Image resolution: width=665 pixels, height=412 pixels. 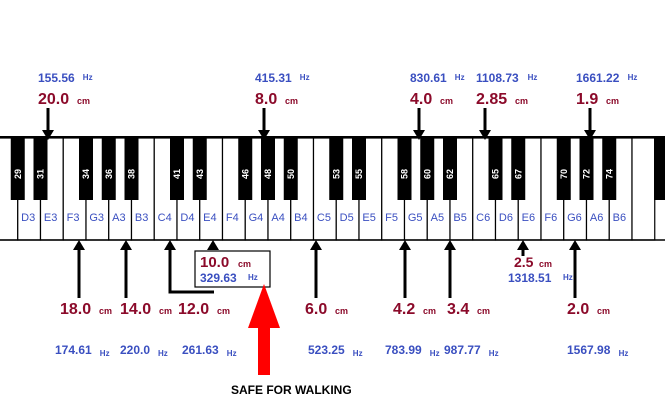 What do you see at coordinates (268, 174) in the screenshot?
I see `black-key-number: 48` at bounding box center [268, 174].